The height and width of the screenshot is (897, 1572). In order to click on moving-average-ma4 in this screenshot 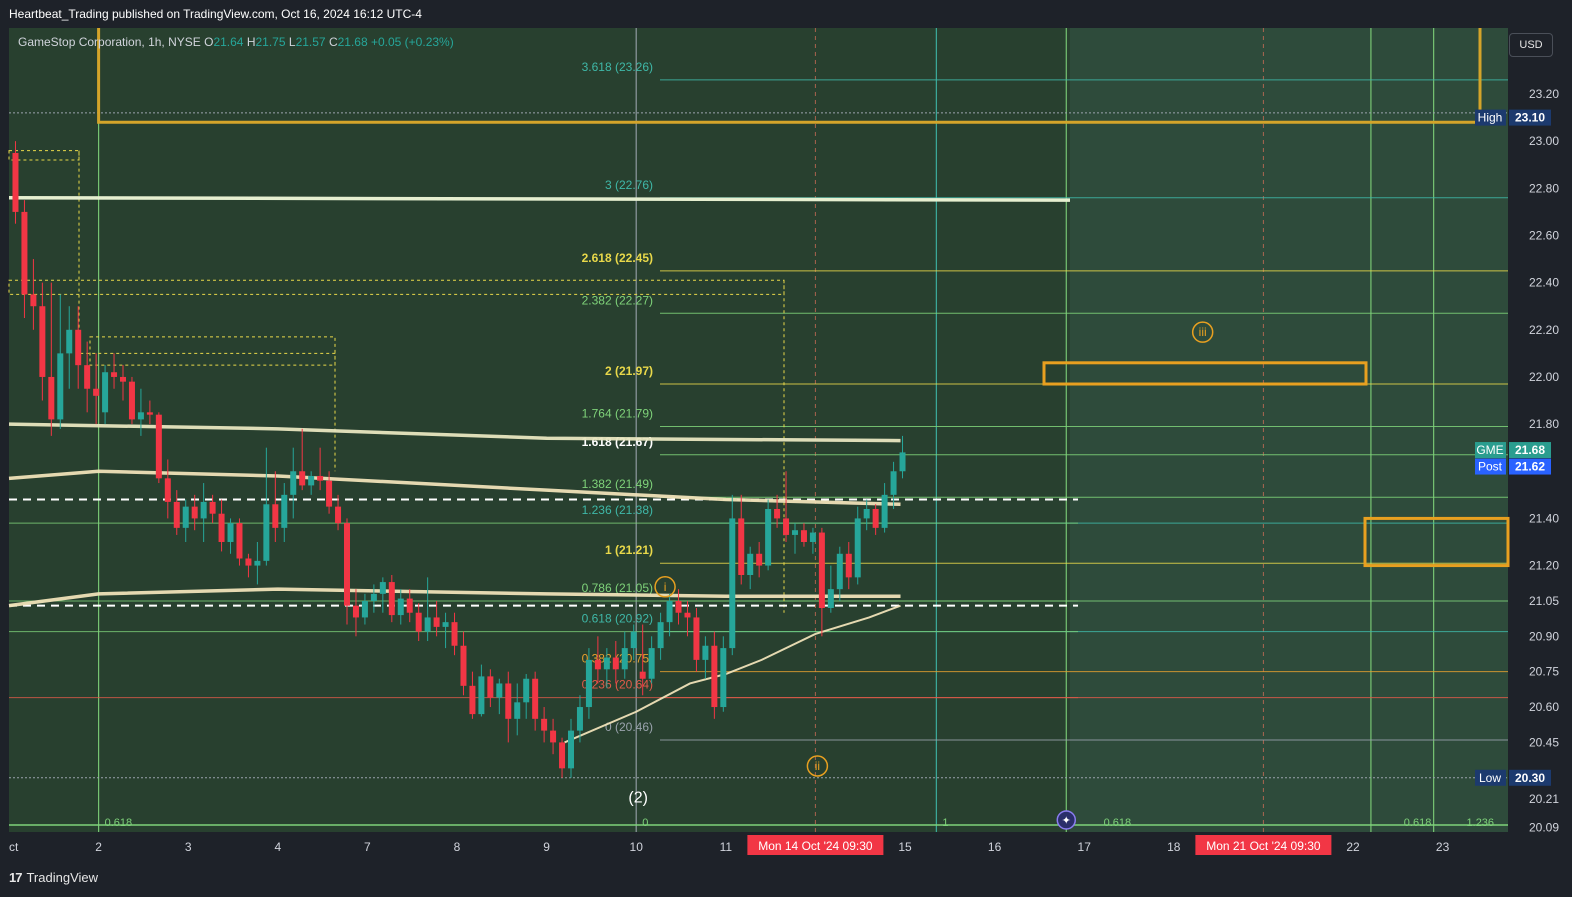, I will do `click(732, 674)`.